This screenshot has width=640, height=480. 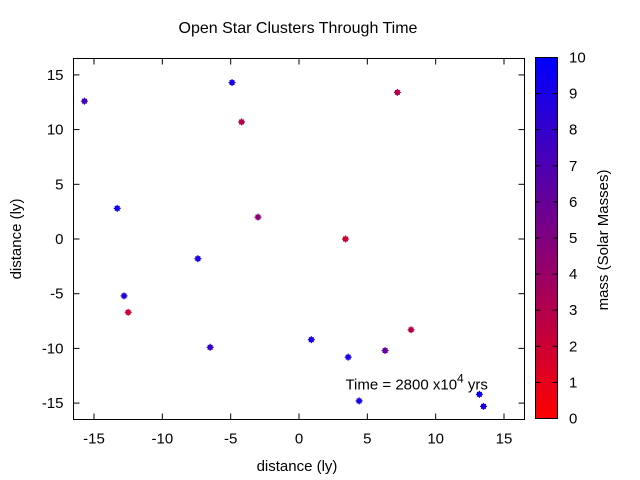 I want to click on colorbar-tick-label: 9, so click(x=573, y=94).